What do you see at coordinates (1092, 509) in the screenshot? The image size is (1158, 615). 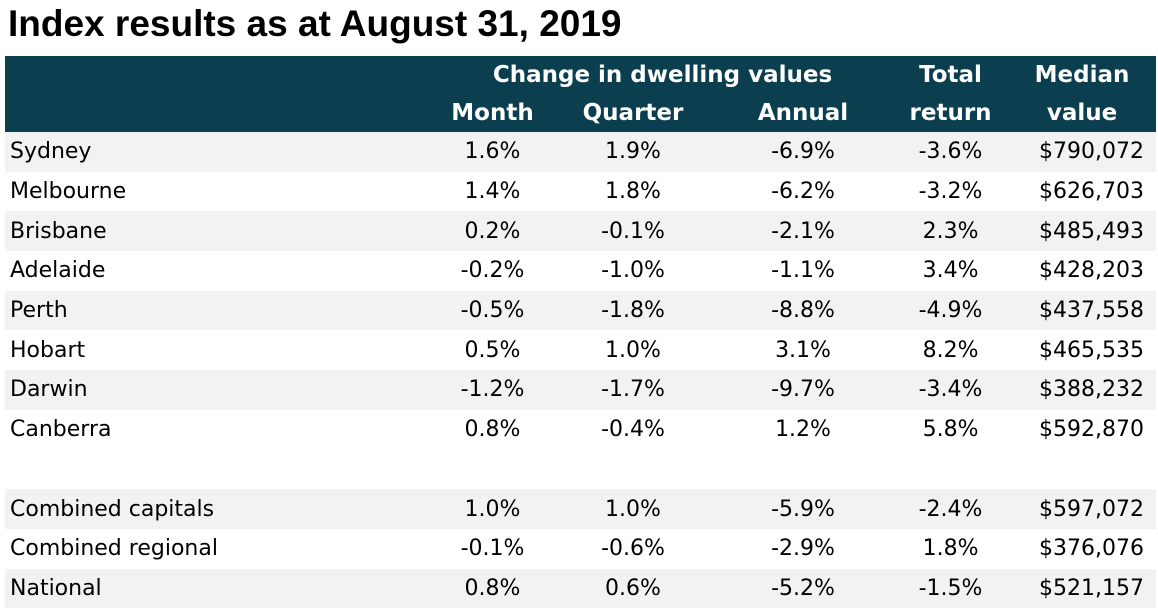 I see `cell-median-value: $597,072` at bounding box center [1092, 509].